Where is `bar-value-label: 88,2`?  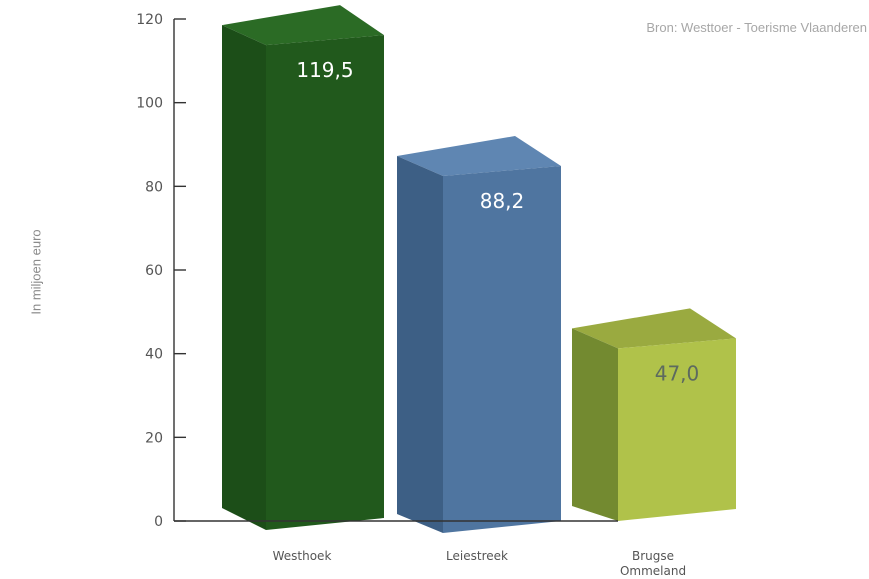 bar-value-label: 88,2 is located at coordinates (502, 201).